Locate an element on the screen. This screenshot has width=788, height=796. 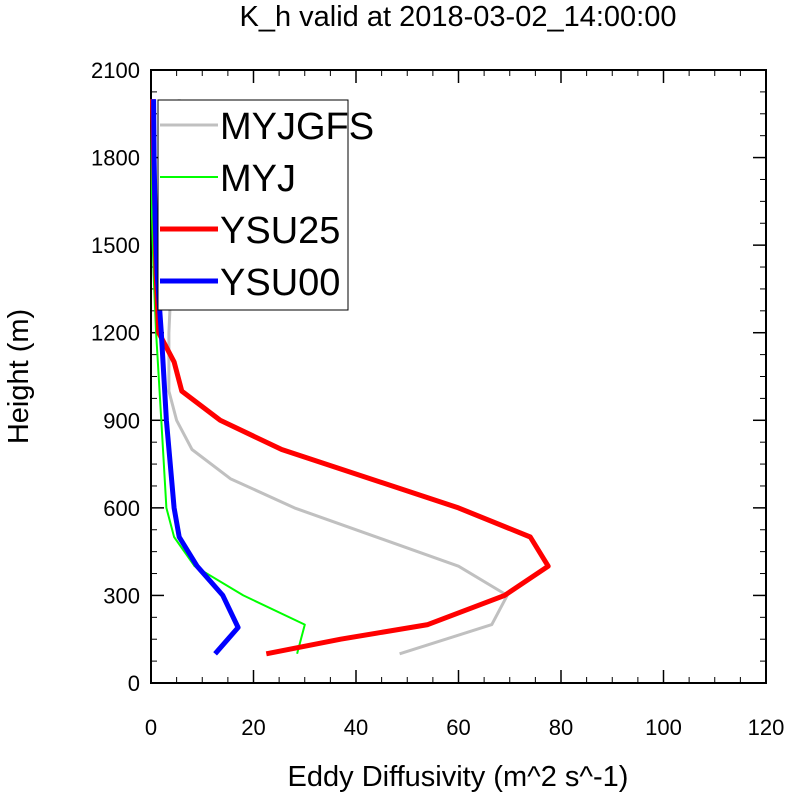
x-tick-label: 60 is located at coordinates (458, 727).